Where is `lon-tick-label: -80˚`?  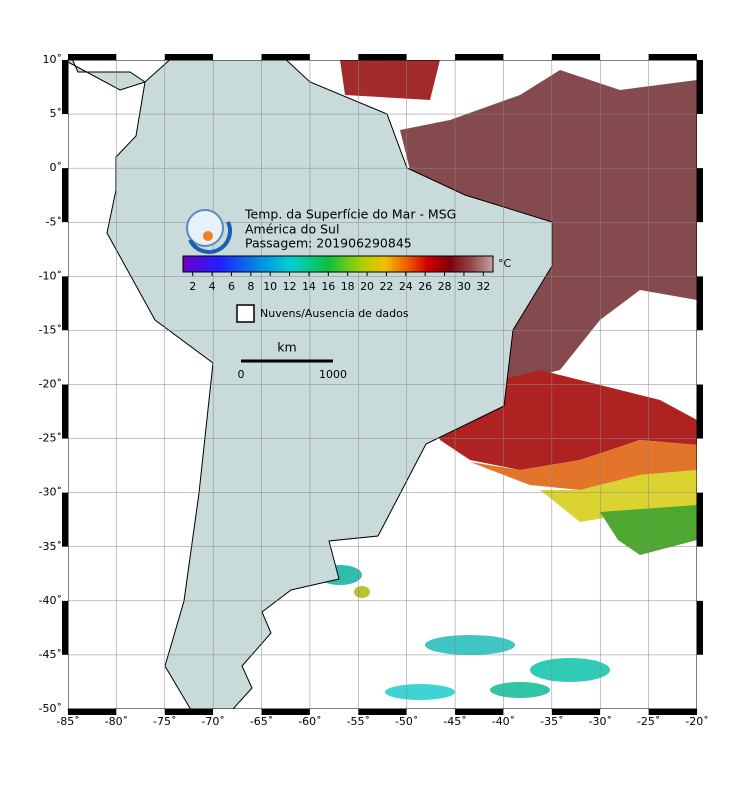 lon-tick-label: -80˚ is located at coordinates (116, 721).